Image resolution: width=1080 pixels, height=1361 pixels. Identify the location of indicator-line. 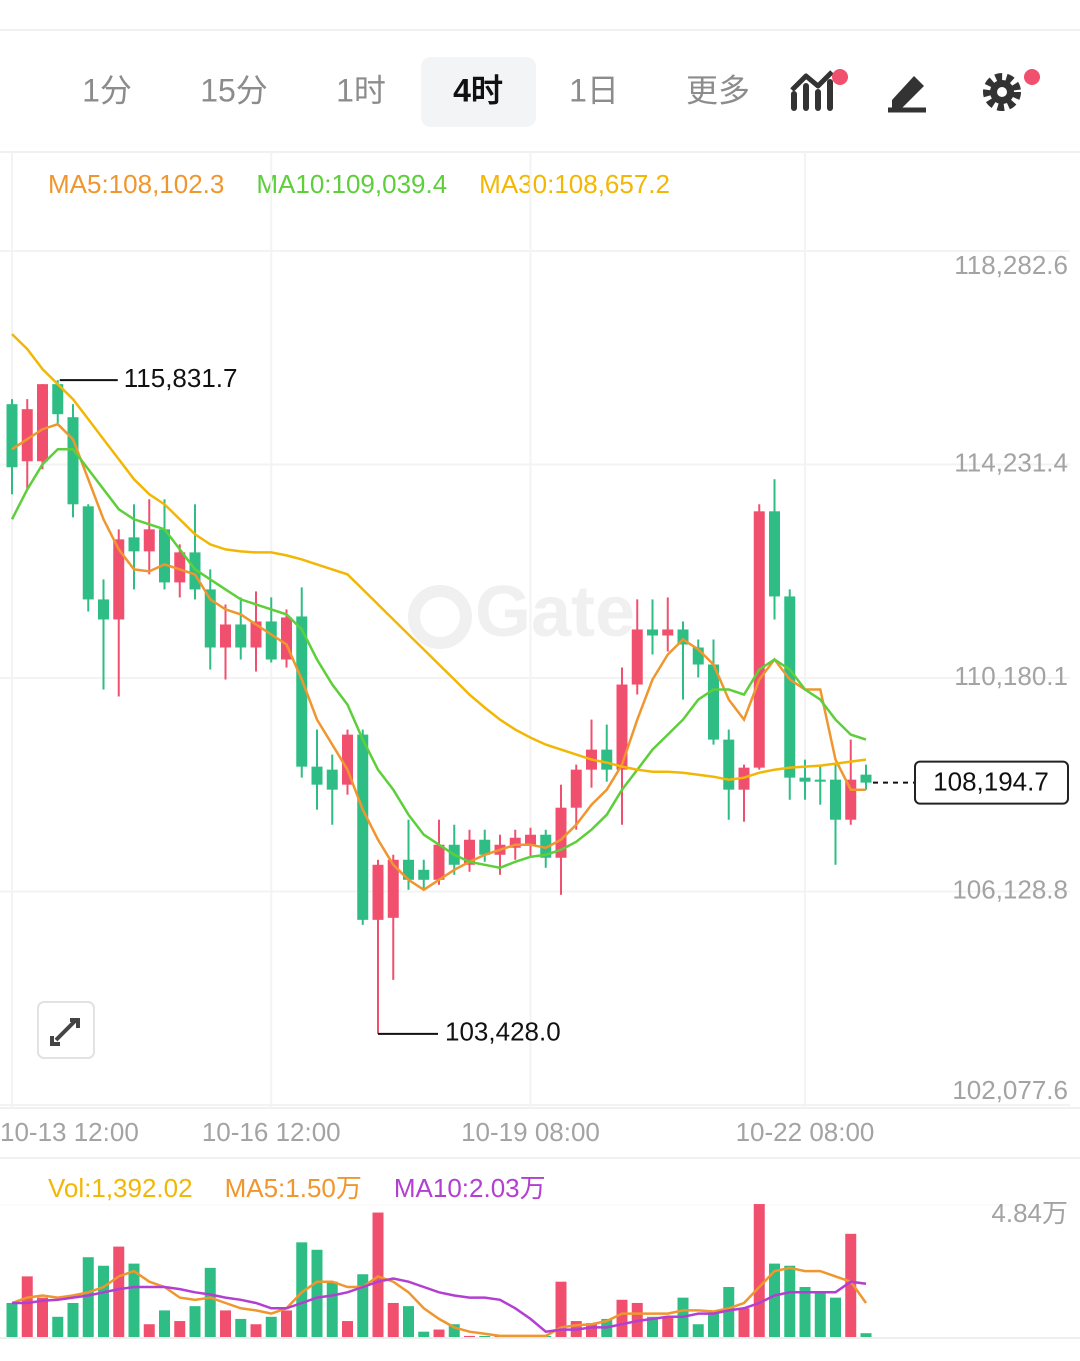
(812, 81).